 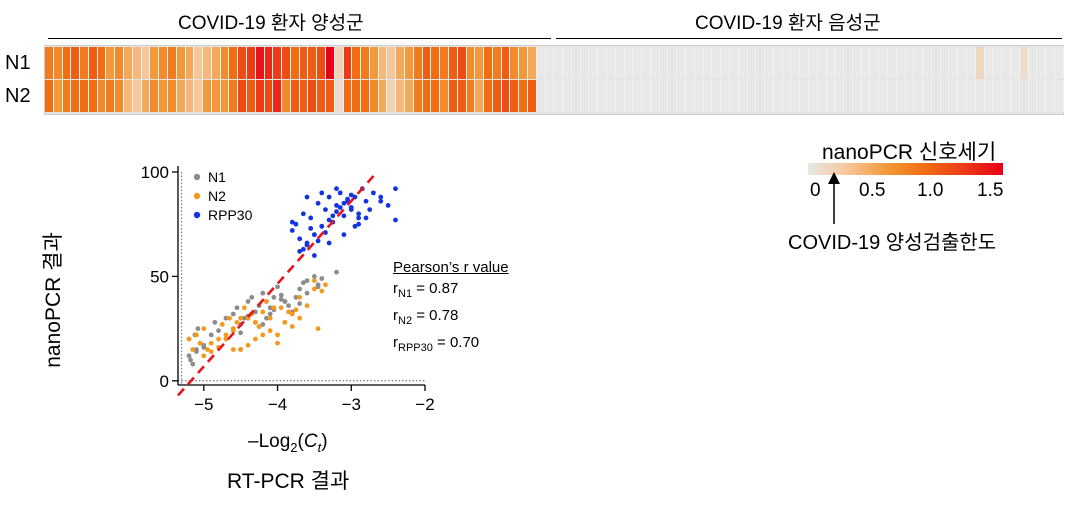 I want to click on x-tick-label: −5, so click(x=203, y=404).